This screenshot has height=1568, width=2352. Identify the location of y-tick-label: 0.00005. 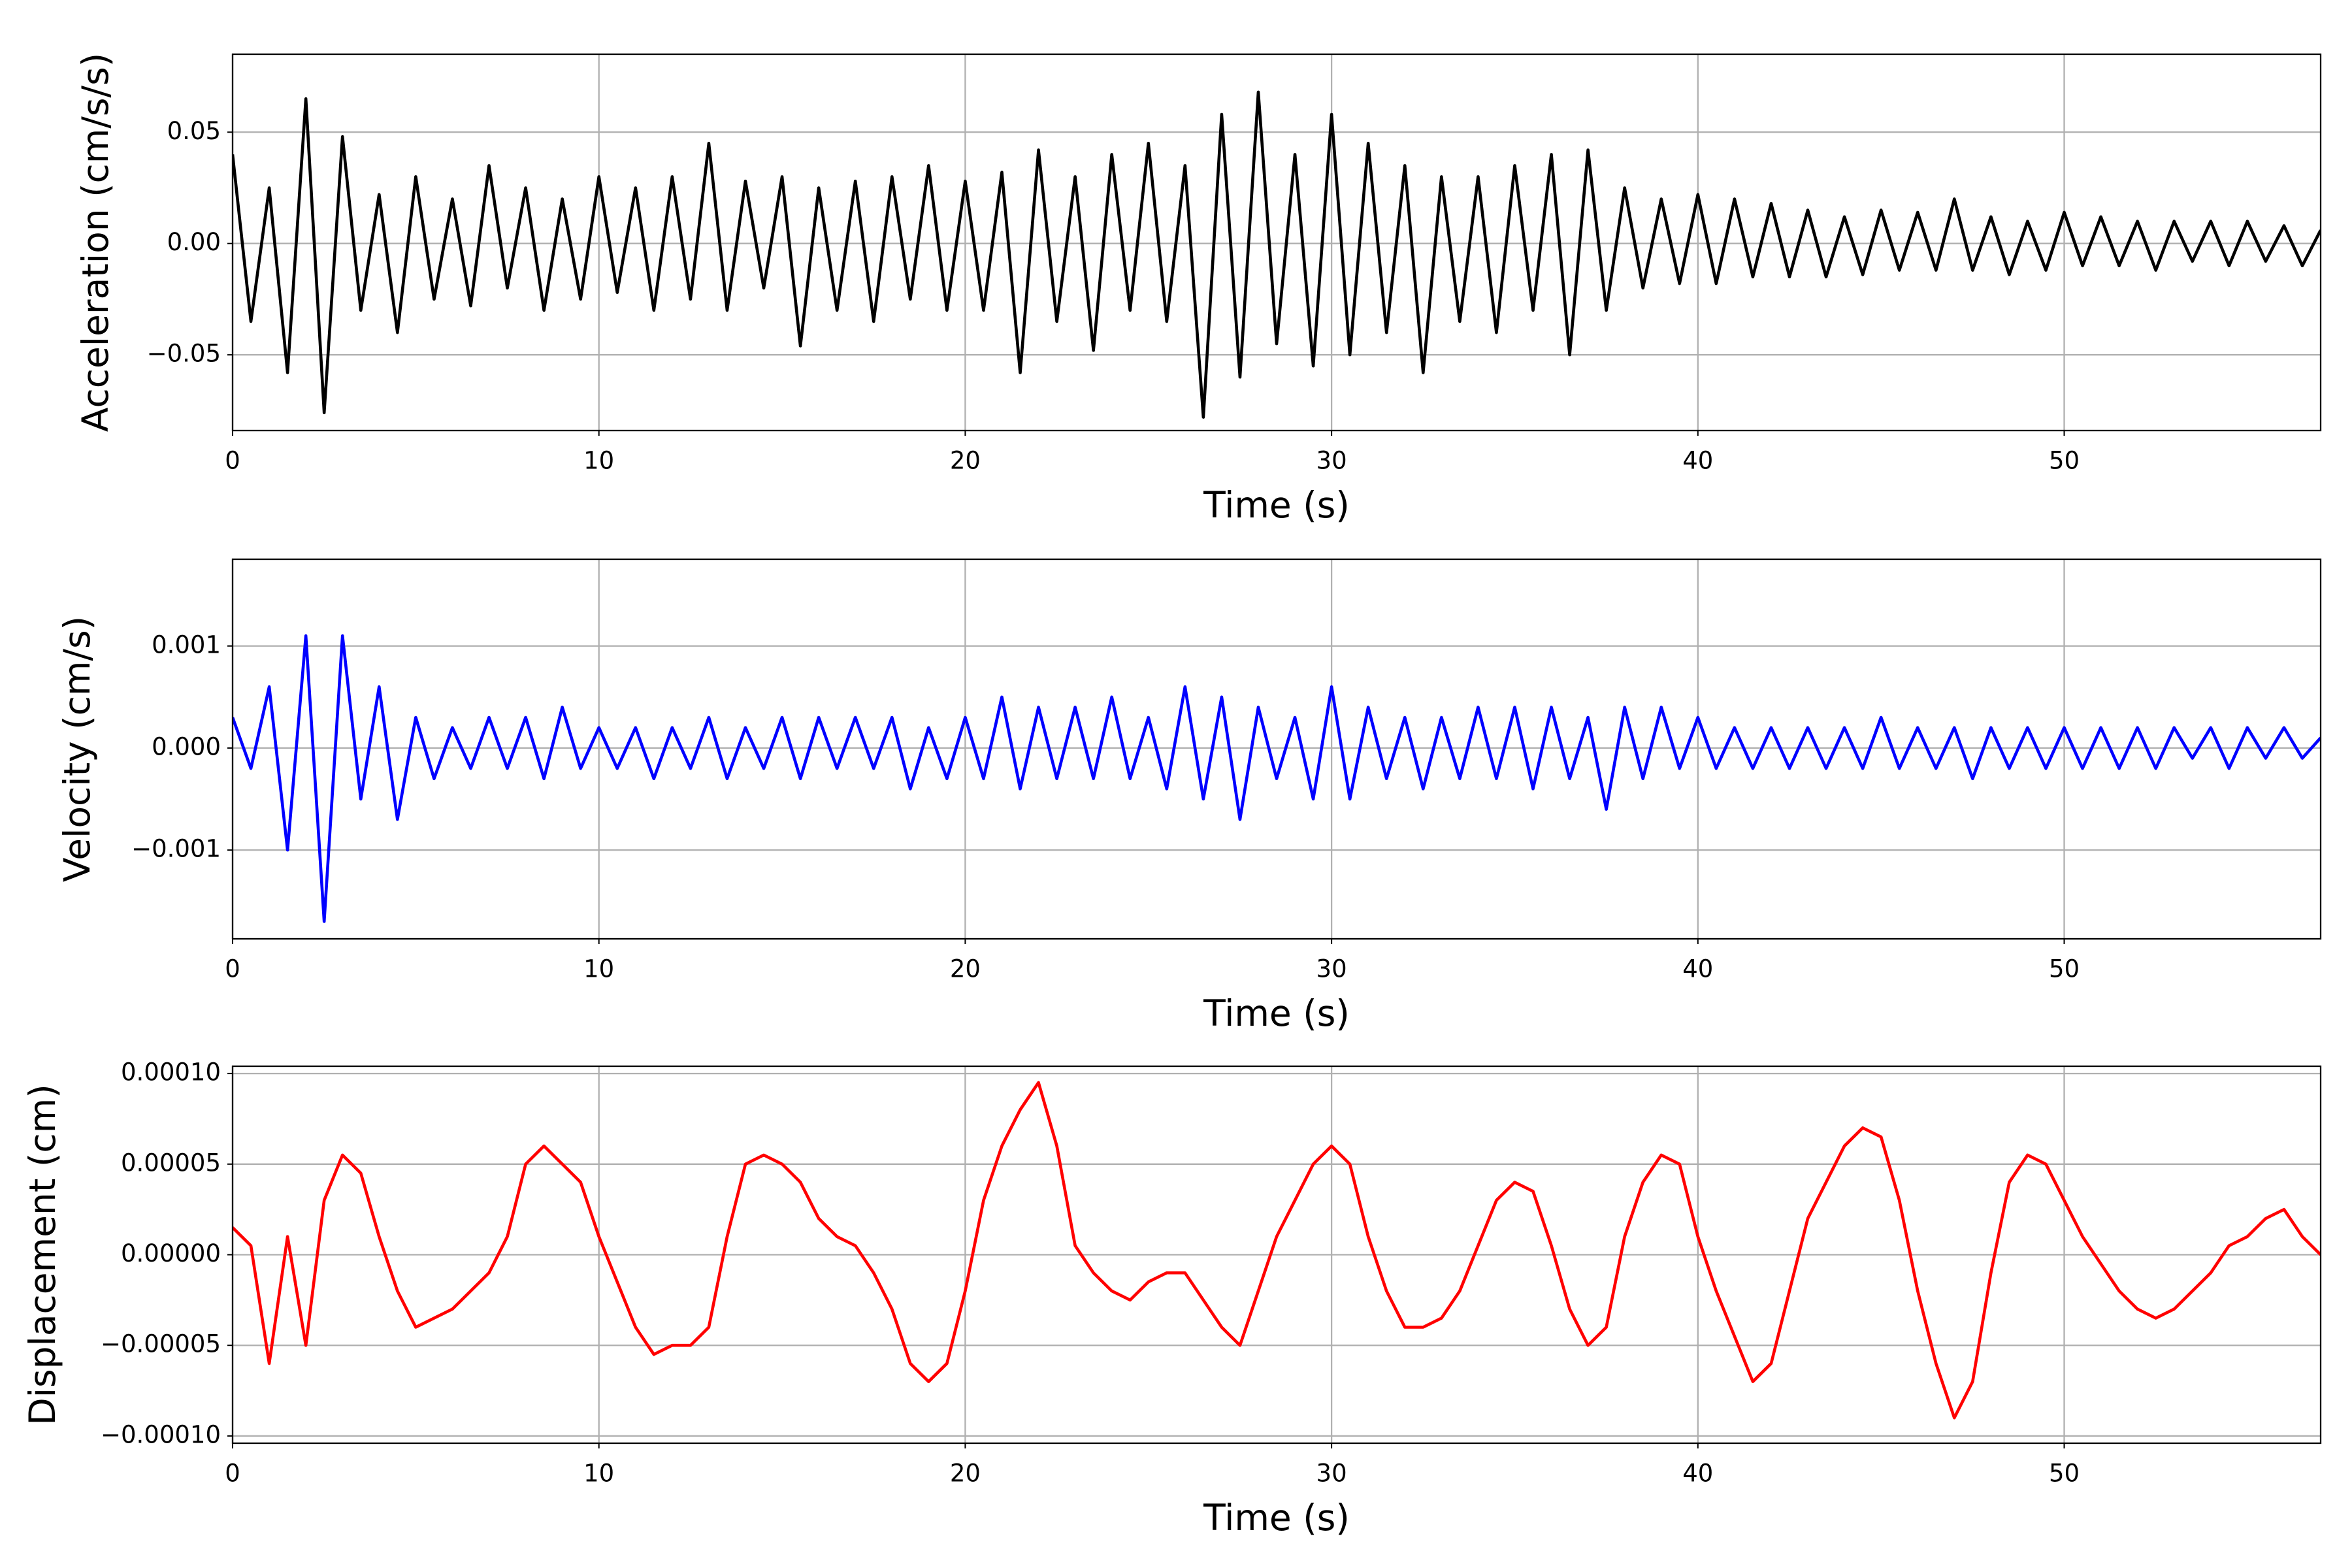
(171, 1163).